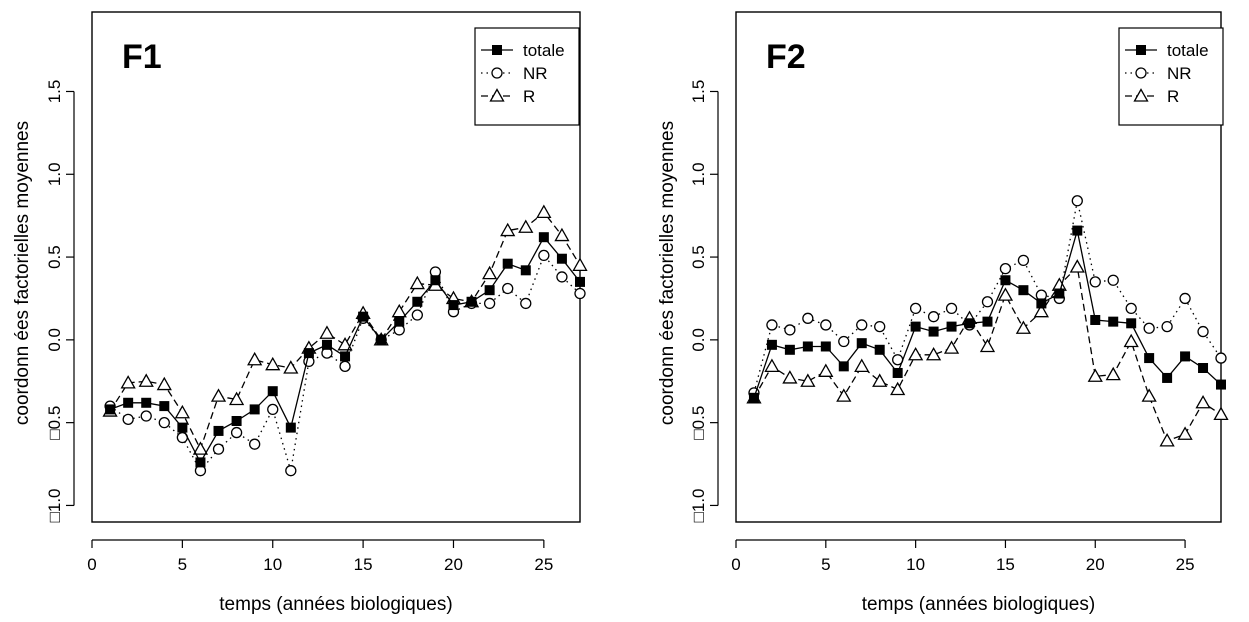 The width and height of the screenshot is (1249, 622). Describe the element at coordinates (1141, 73) in the screenshot. I see `legend-marker` at that location.